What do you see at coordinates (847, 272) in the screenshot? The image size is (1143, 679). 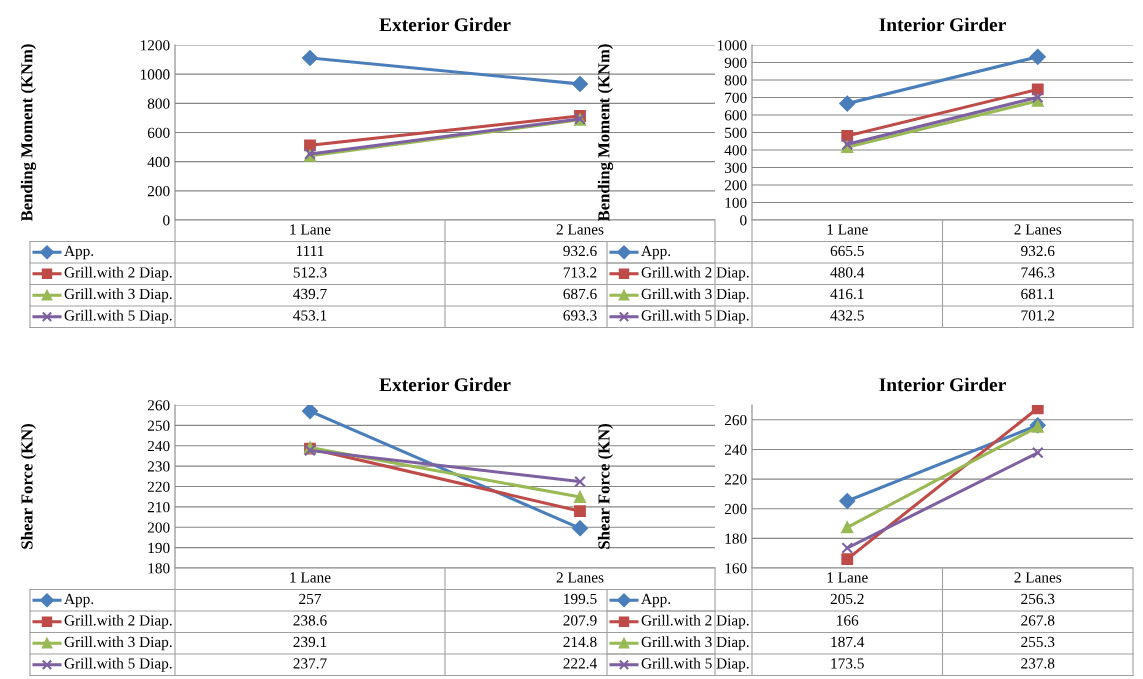 I see `data-label: 480.4` at bounding box center [847, 272].